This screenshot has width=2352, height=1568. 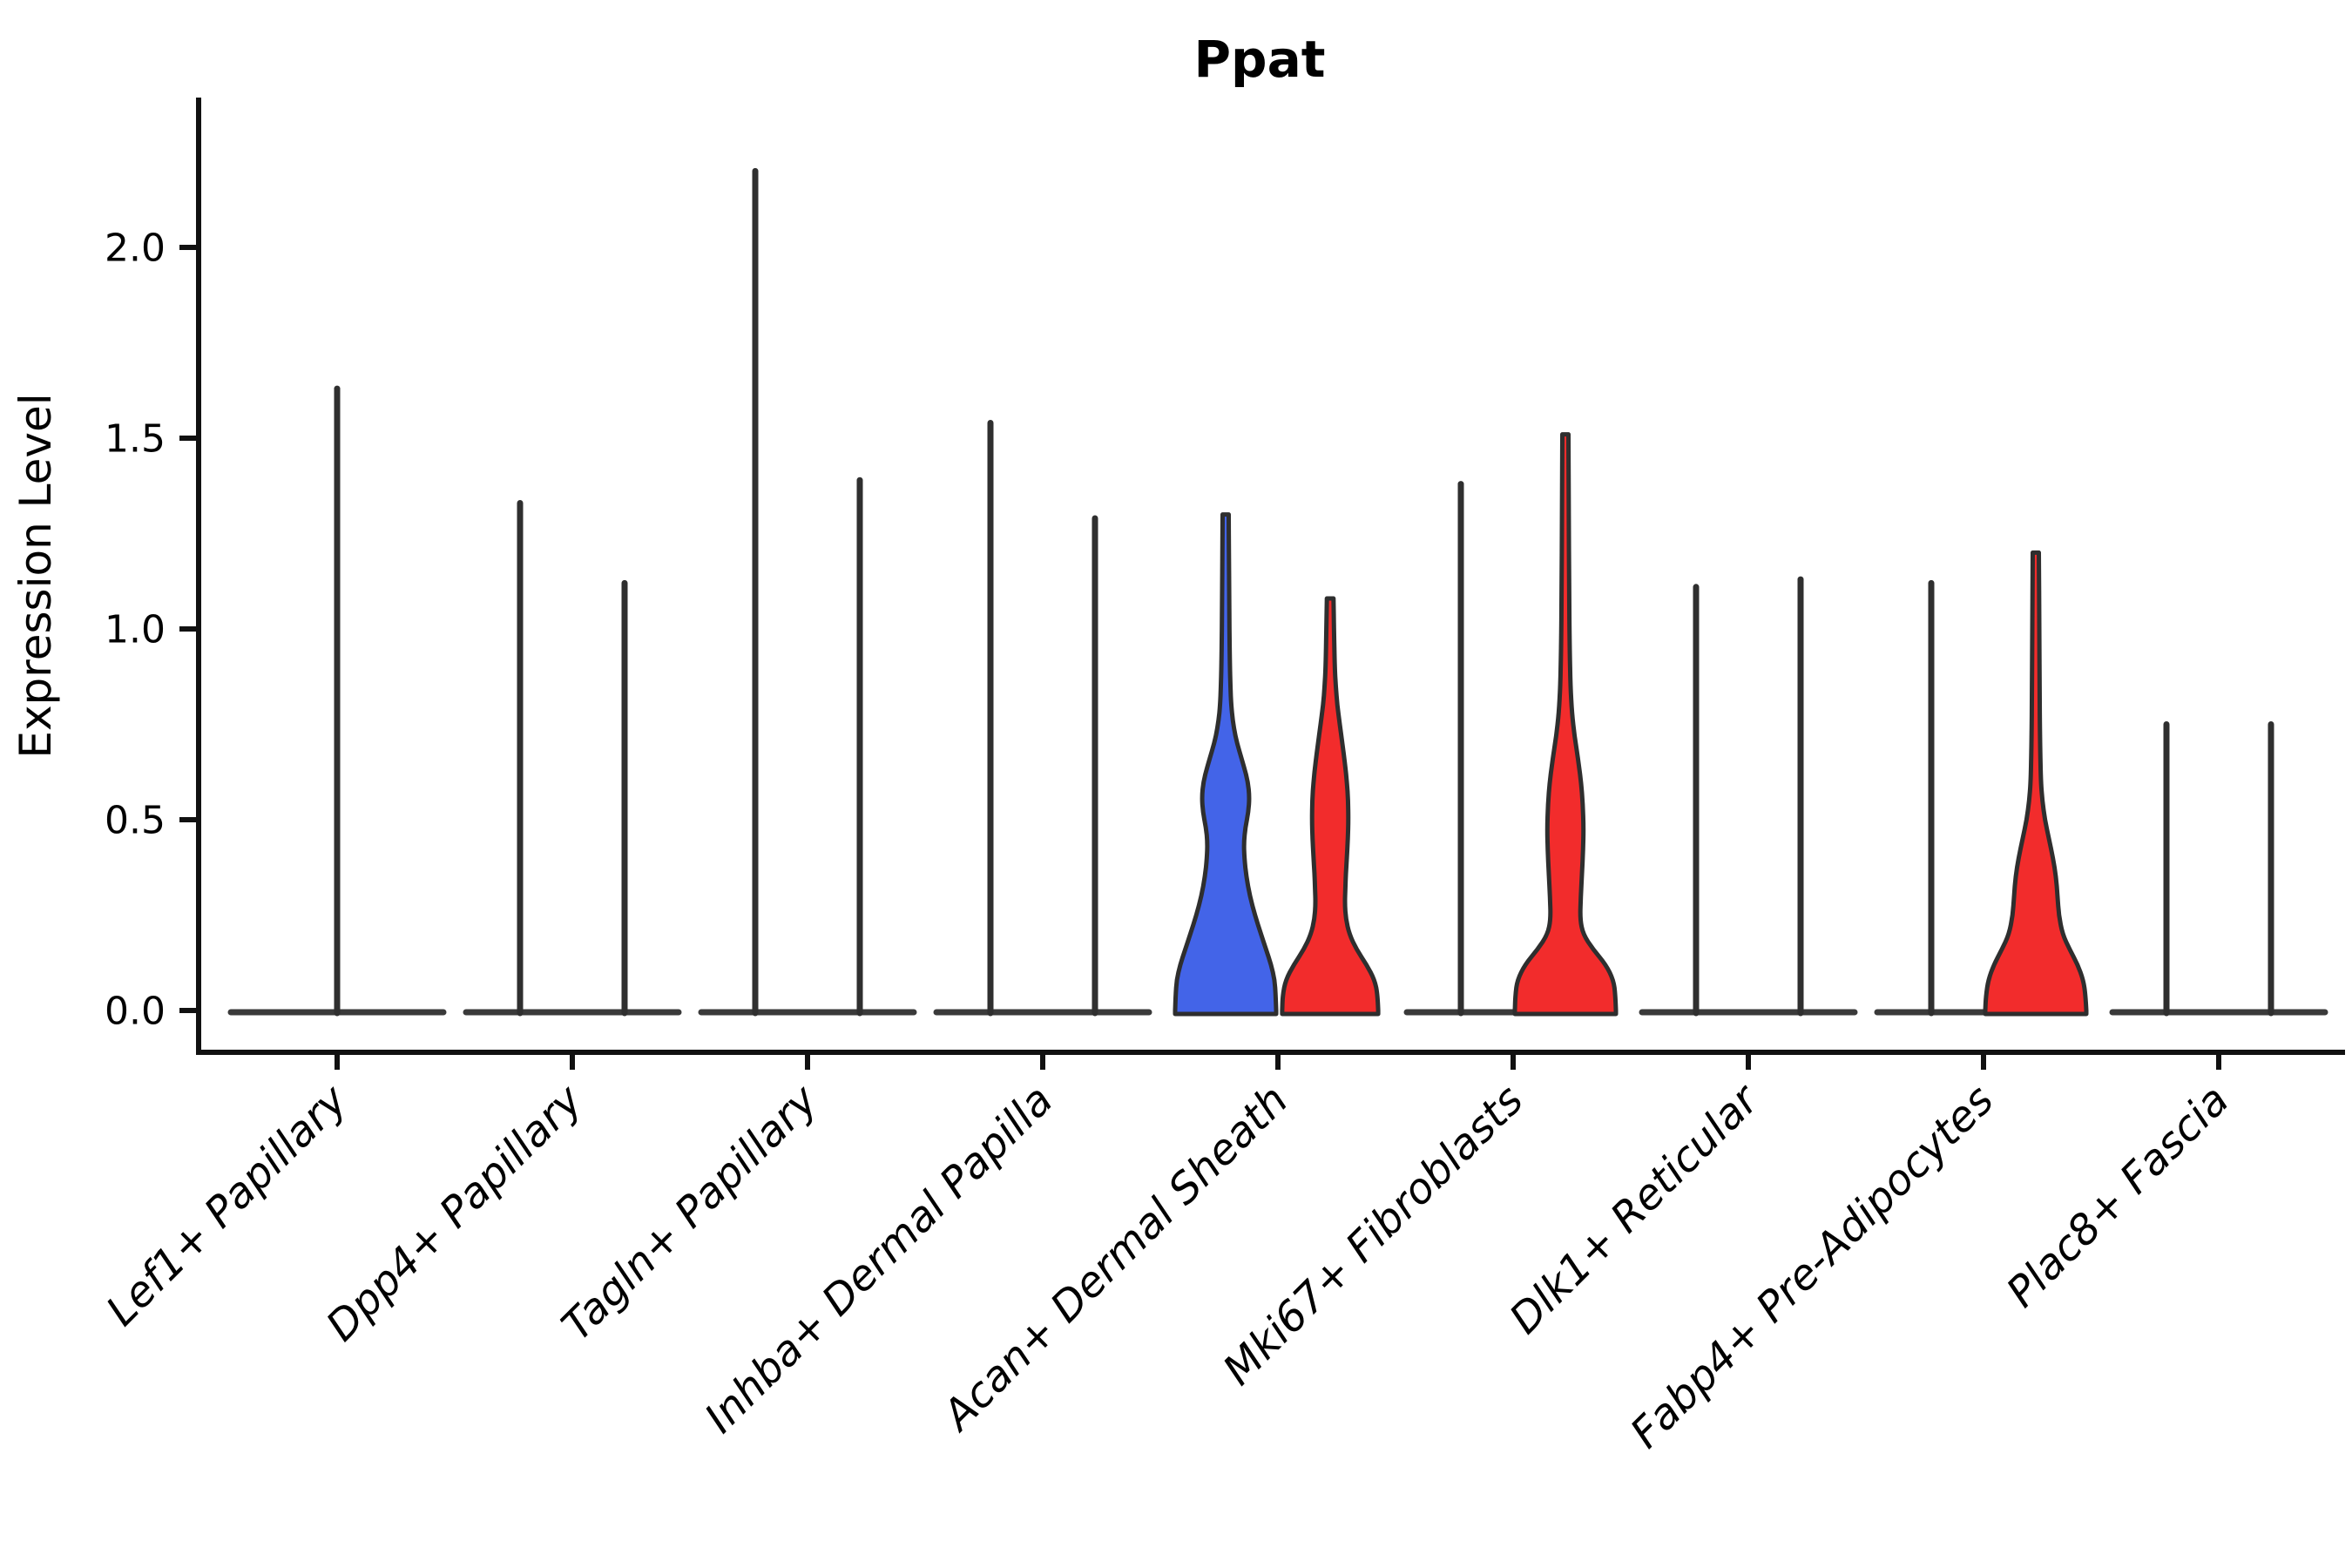 I want to click on y-axis-label: Expression Level, so click(x=35, y=575).